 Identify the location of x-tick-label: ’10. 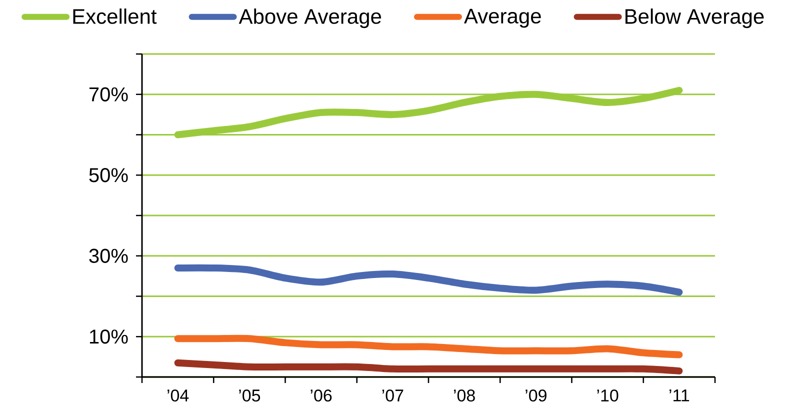
(607, 396).